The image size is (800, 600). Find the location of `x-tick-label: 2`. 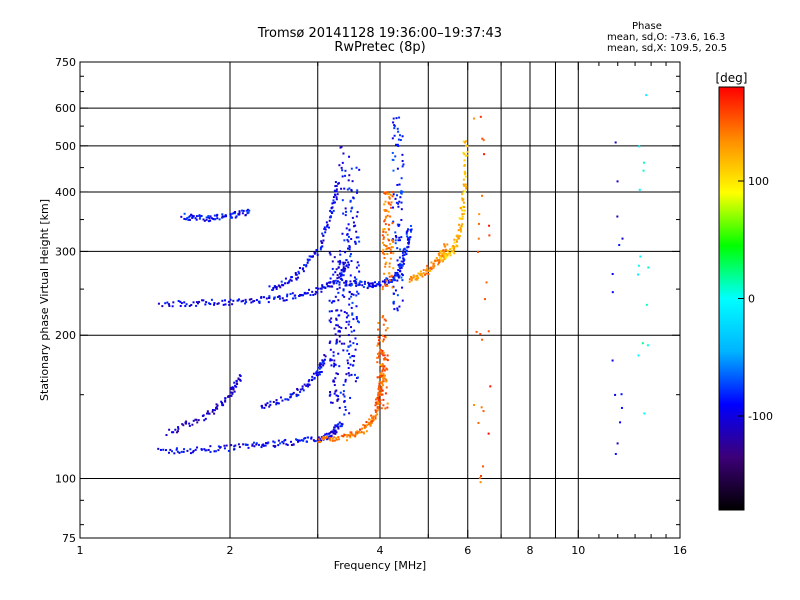

x-tick-label: 2 is located at coordinates (230, 550).